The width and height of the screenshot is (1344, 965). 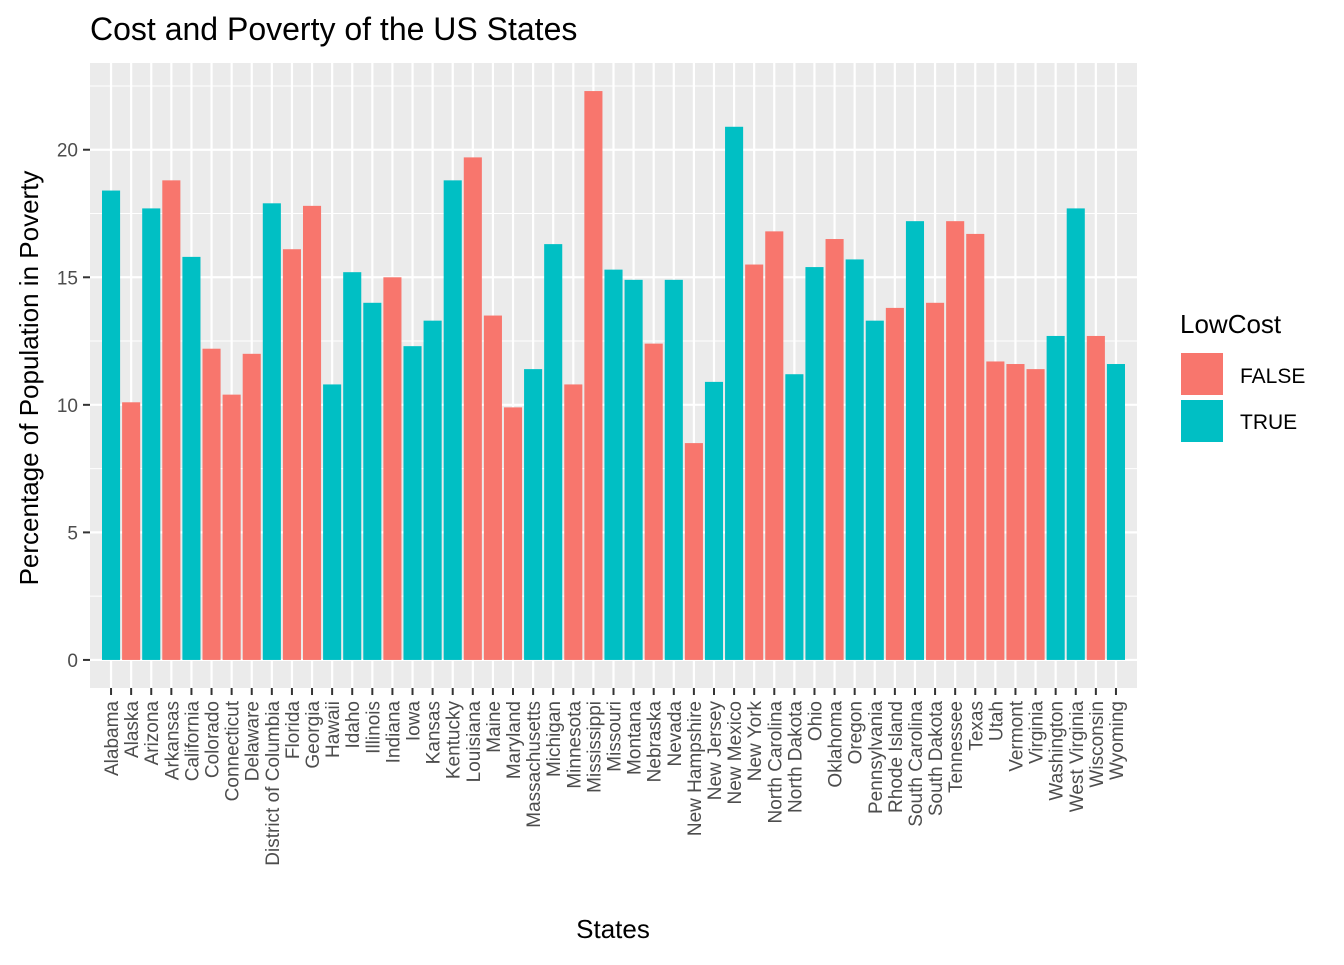 I want to click on x-tick-label: Florida, so click(x=293, y=730).